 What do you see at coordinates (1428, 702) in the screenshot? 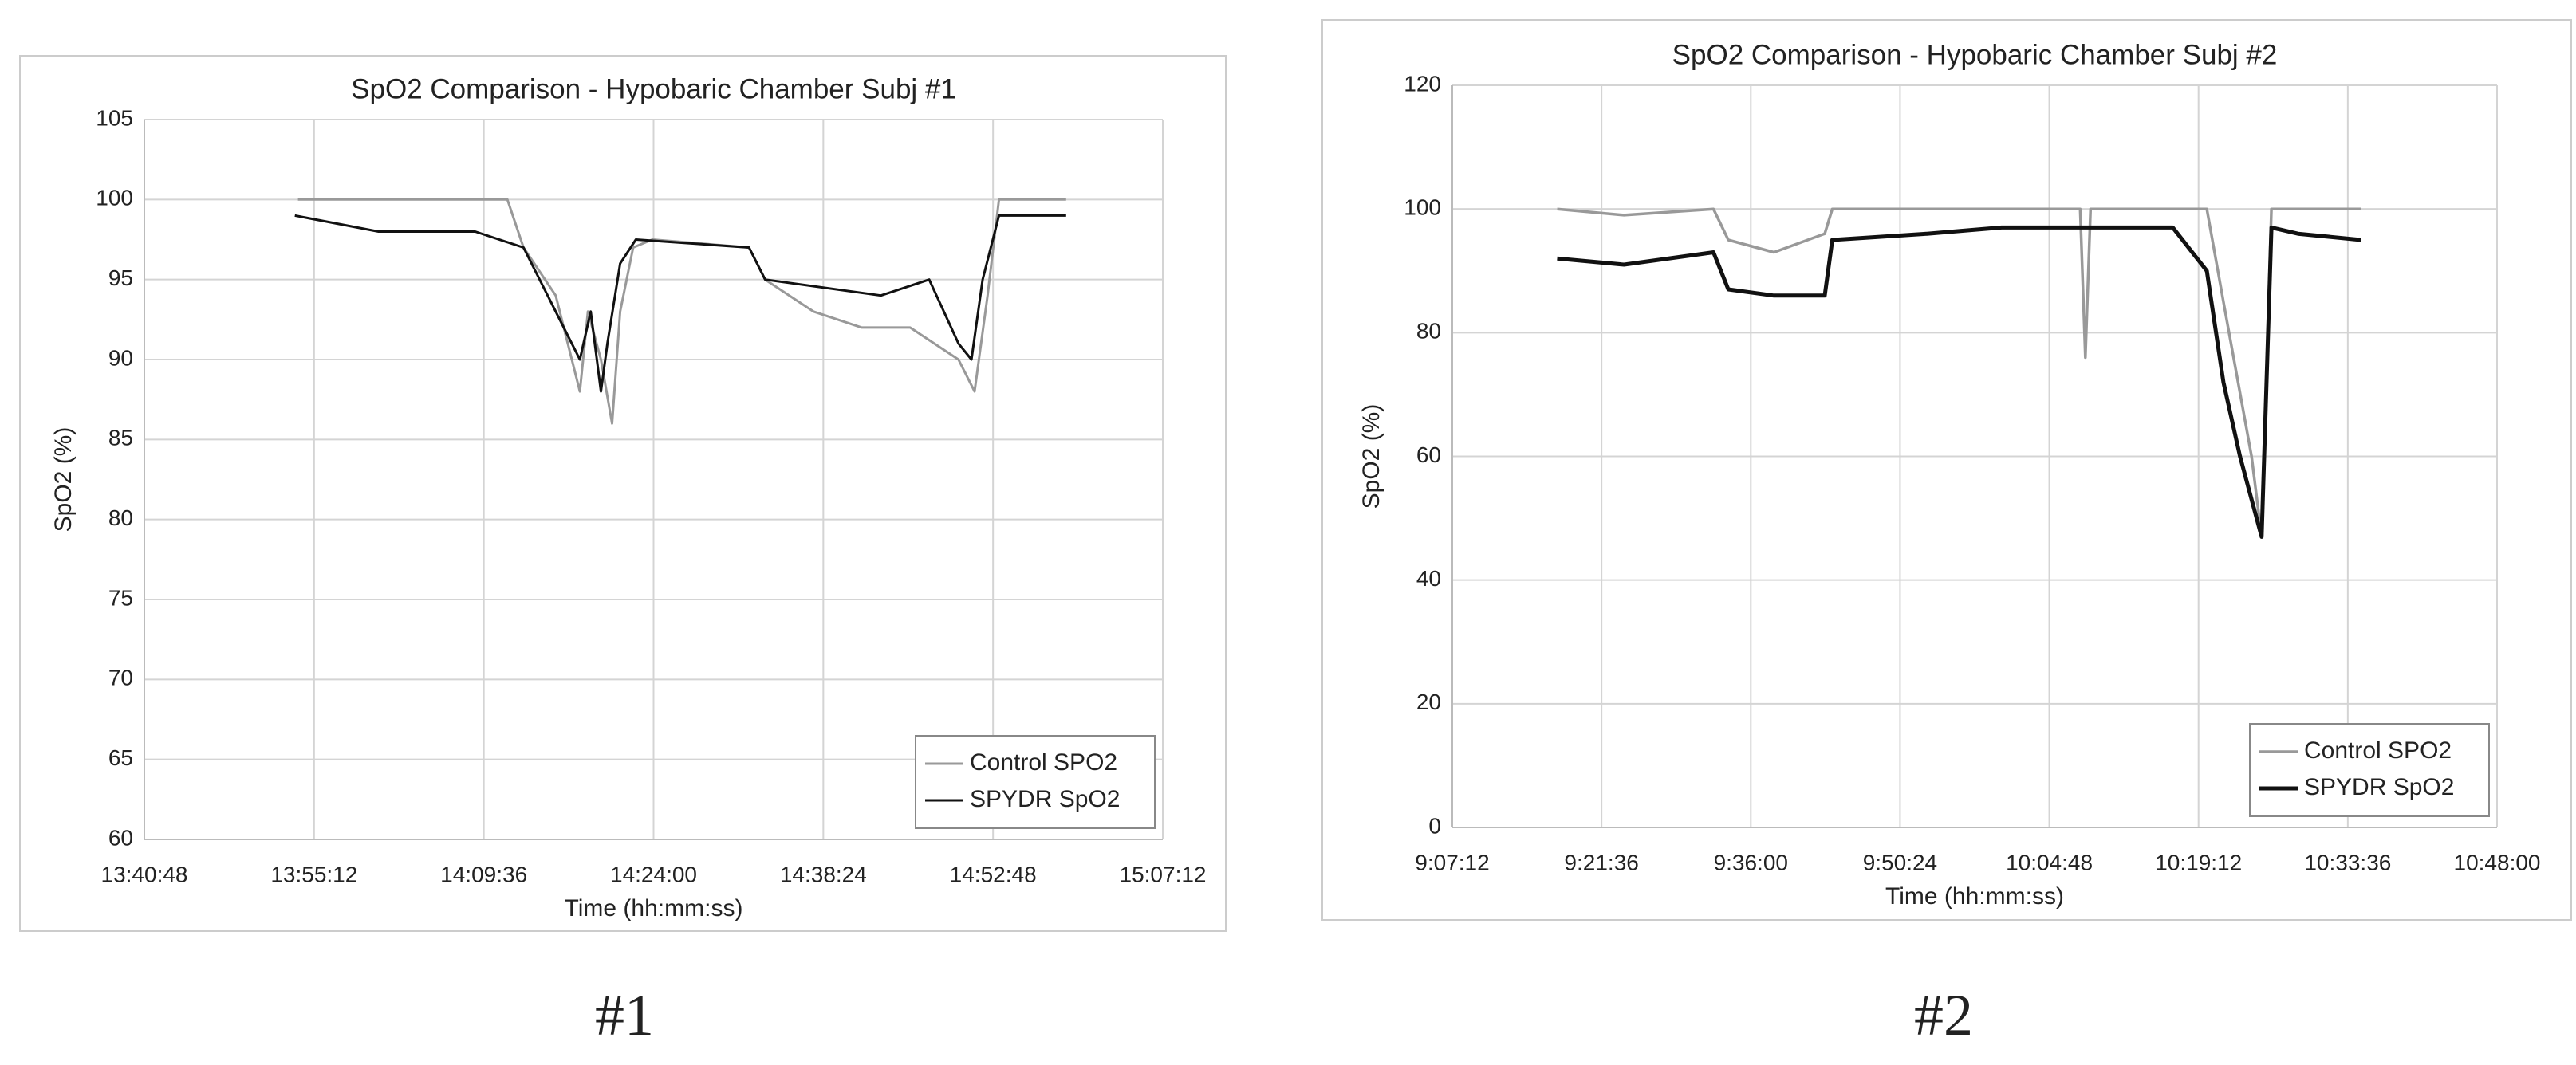
I see `y-tick-label: 20` at bounding box center [1428, 702].